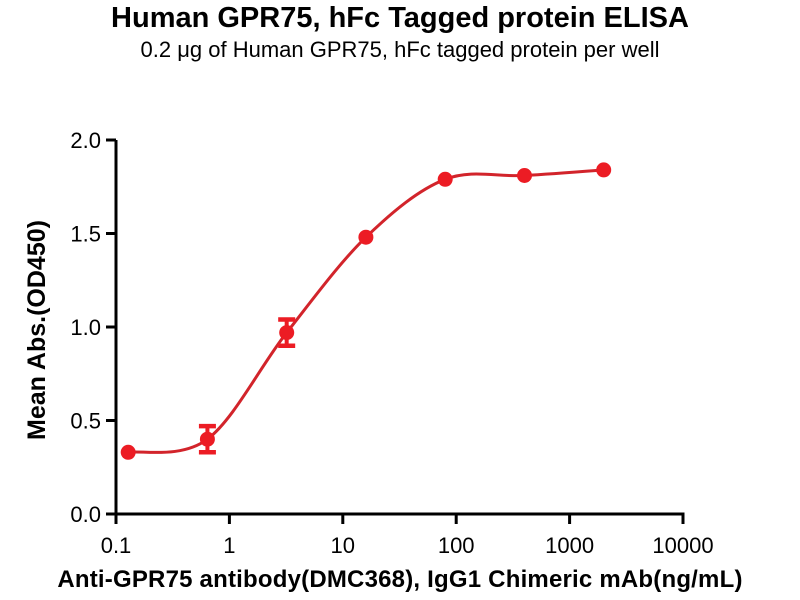 This screenshot has height=600, width=800. I want to click on y-tick-label: 1.0, so click(85, 327).